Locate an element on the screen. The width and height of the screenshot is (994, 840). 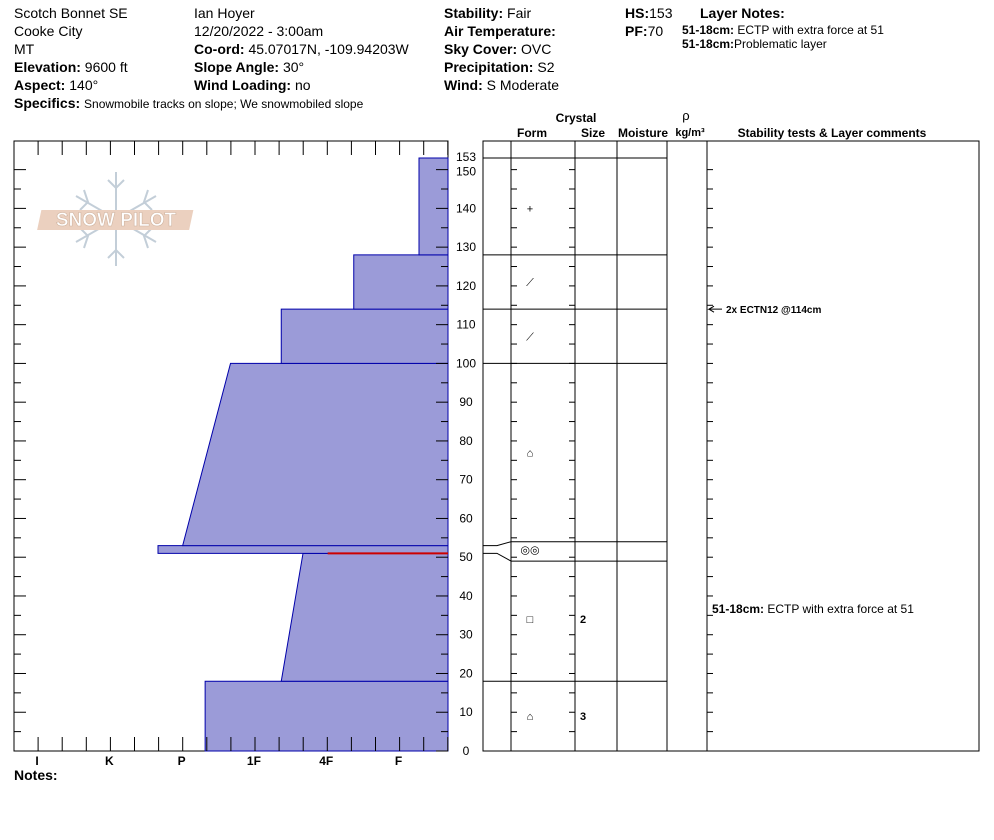
logo-text: SNOW PILOT is located at coordinates (116, 220).